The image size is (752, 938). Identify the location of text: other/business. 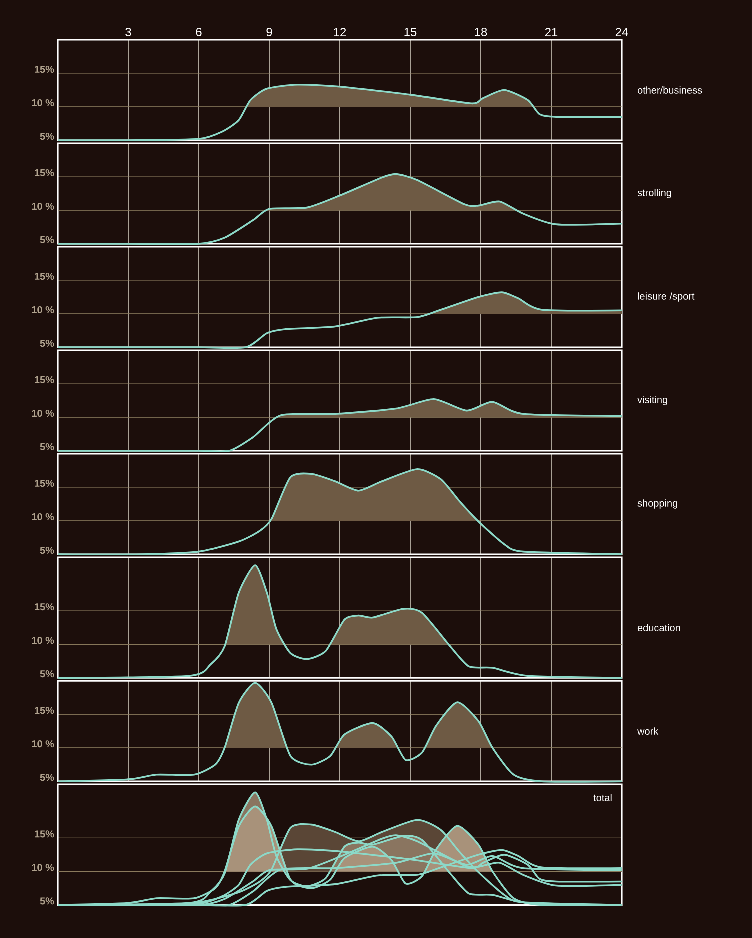
(670, 90).